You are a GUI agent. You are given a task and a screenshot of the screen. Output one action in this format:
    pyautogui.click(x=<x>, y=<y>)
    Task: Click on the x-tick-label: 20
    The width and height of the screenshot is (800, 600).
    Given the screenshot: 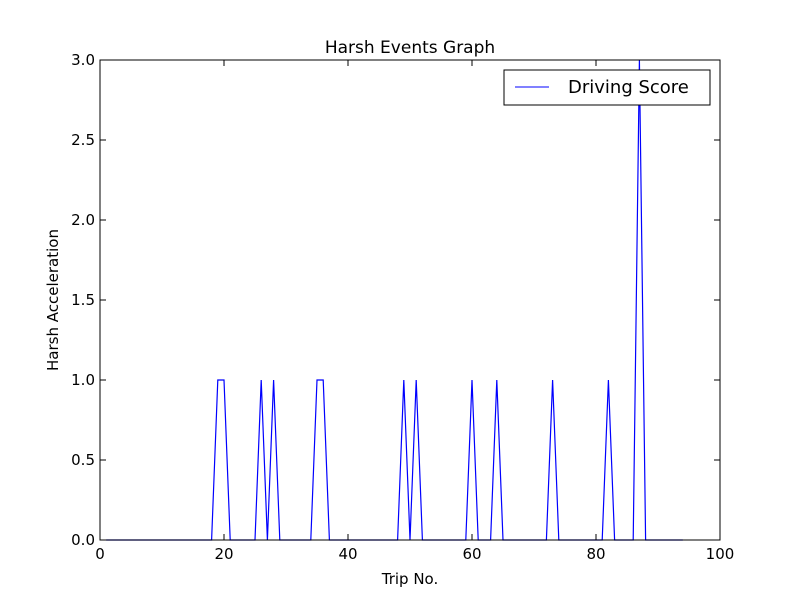 What is the action you would take?
    pyautogui.click(x=223, y=554)
    